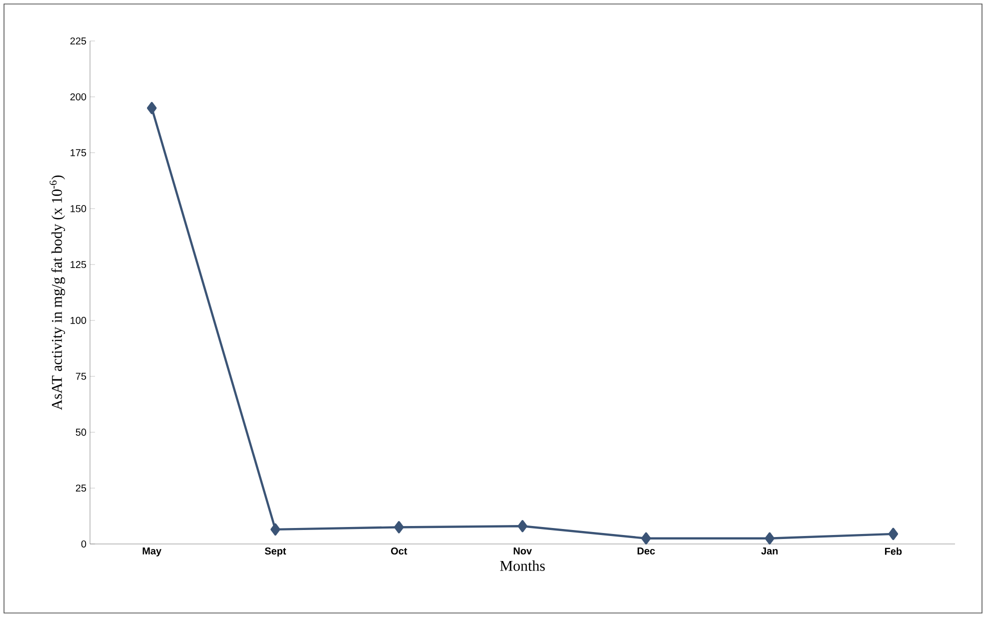 The height and width of the screenshot is (617, 985). Describe the element at coordinates (78, 96) in the screenshot. I see `y-tick-label: 200` at that location.